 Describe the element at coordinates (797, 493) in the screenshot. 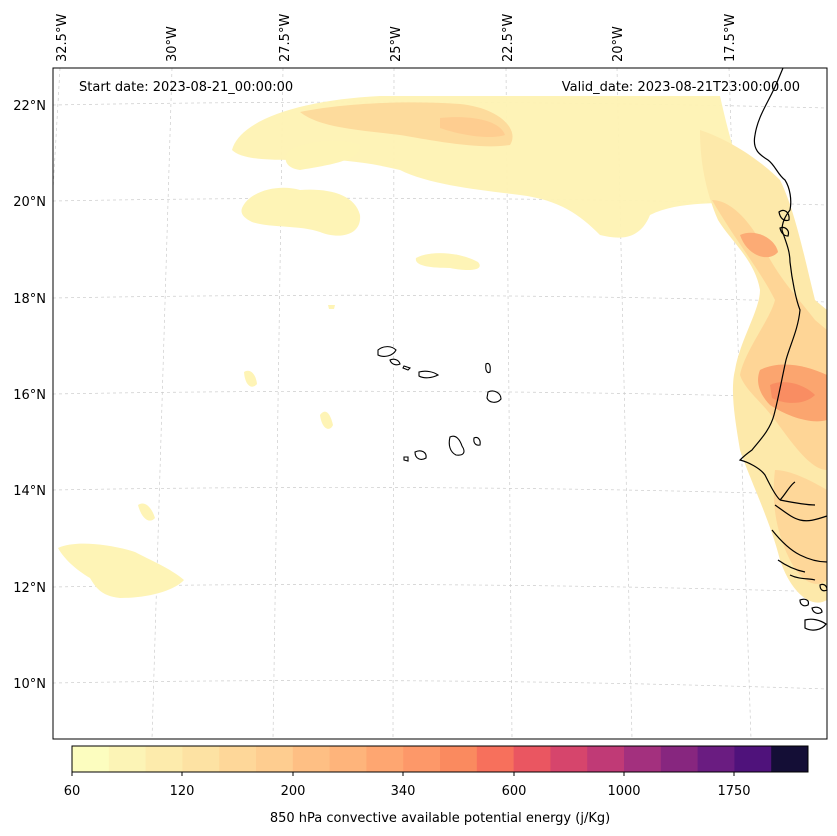

I see `coastline-gambia` at that location.